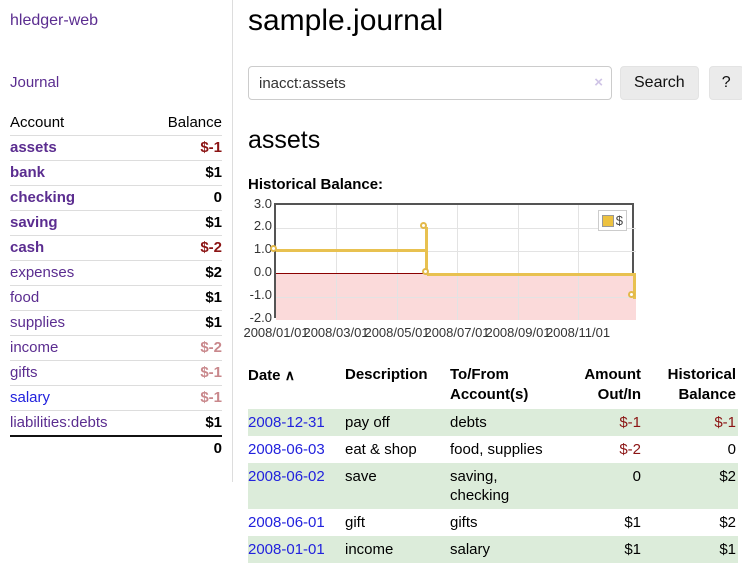 The width and height of the screenshot is (742, 582). What do you see at coordinates (493, 422) in the screenshot?
I see `transaction-row: 2008-12-31 pay off debts $-1 $-1` at bounding box center [493, 422].